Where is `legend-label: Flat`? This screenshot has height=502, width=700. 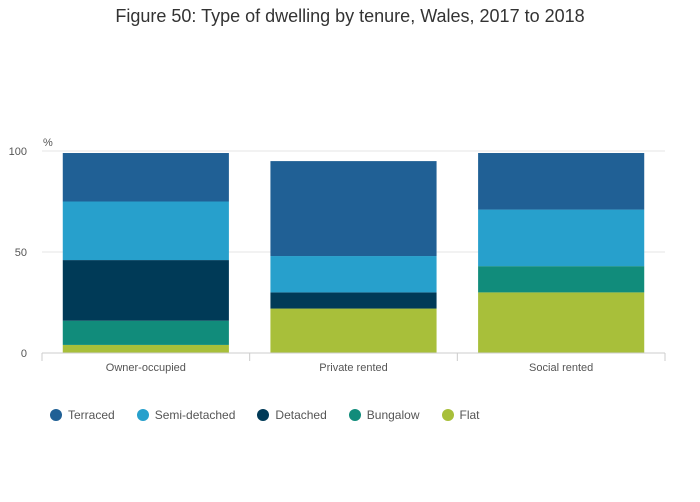 legend-label: Flat is located at coordinates (469, 415).